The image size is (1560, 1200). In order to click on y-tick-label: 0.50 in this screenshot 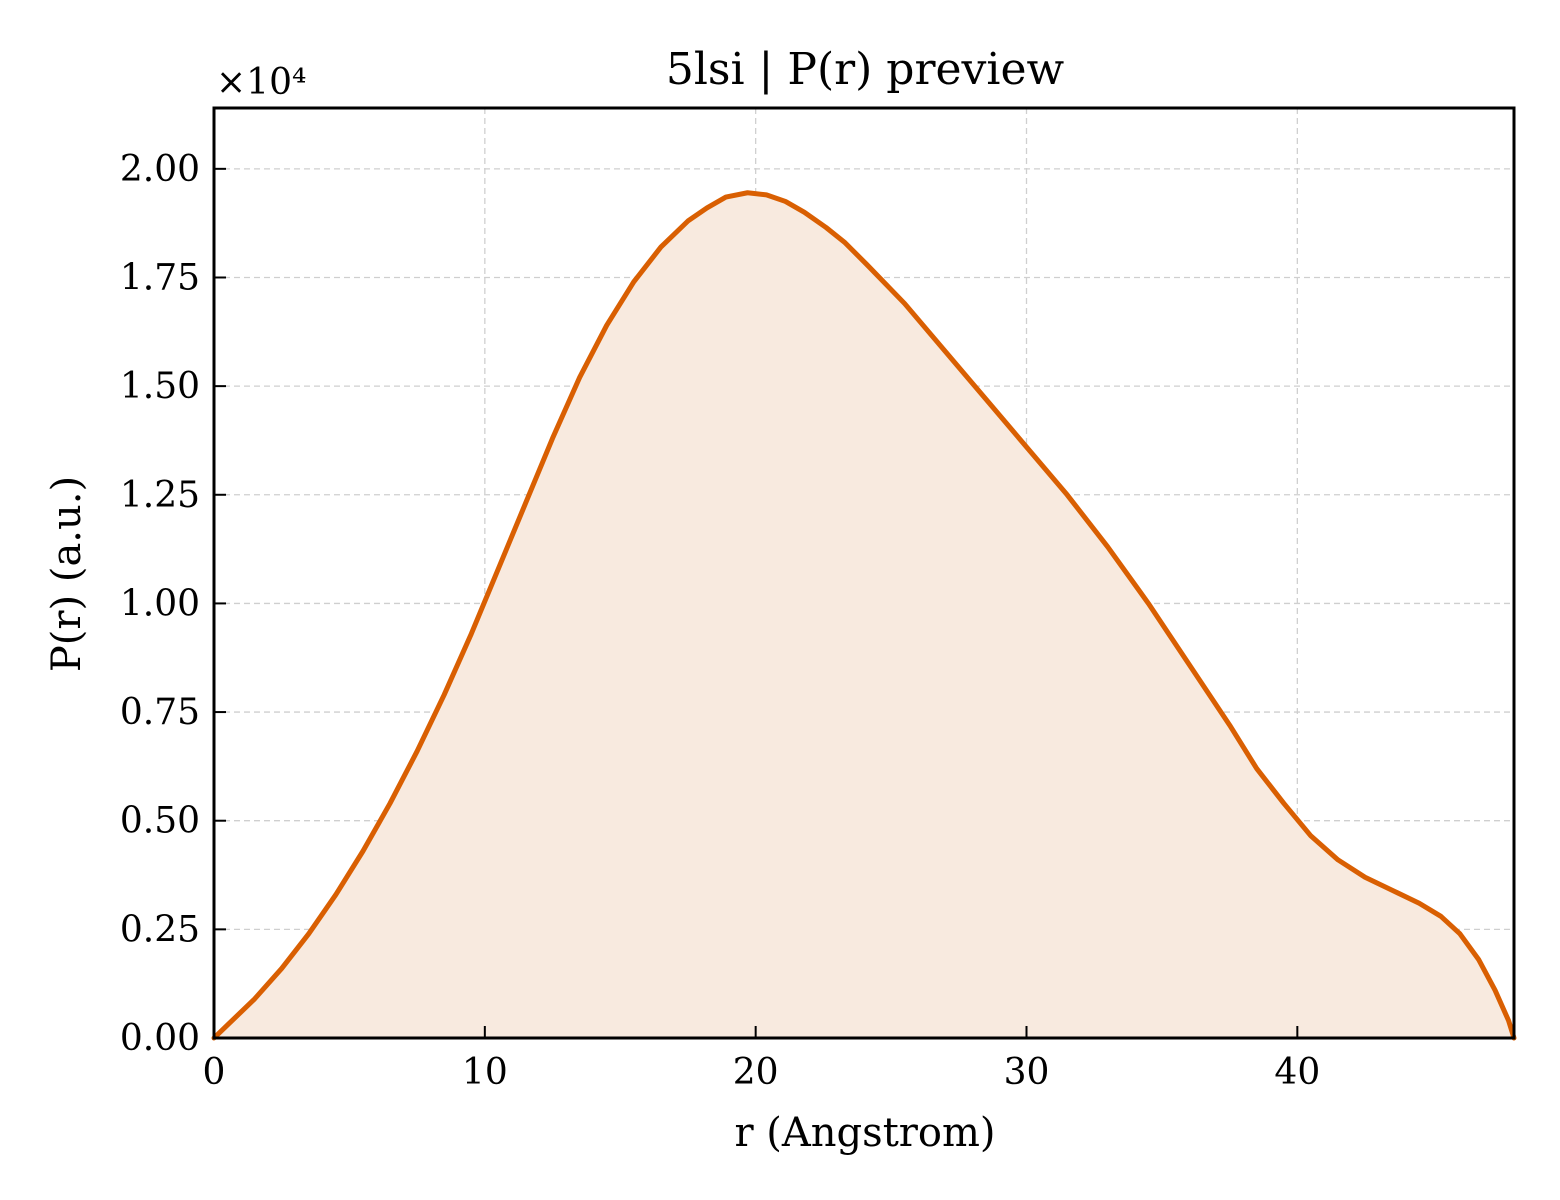, I will do `click(160, 821)`.